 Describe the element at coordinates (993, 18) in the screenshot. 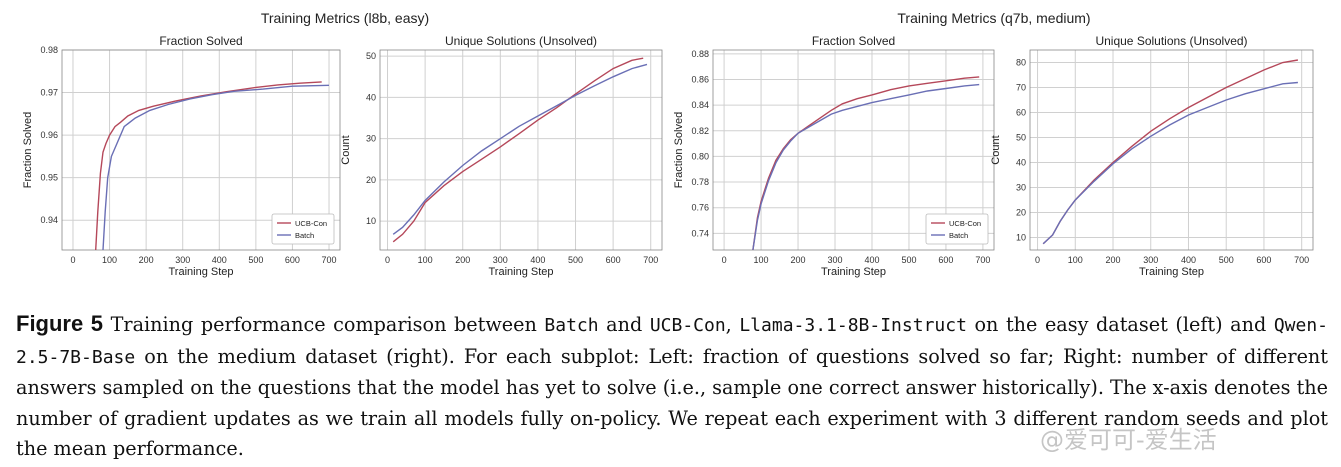

I see `group-title-right: Training Metrics (q7b, medium)` at that location.